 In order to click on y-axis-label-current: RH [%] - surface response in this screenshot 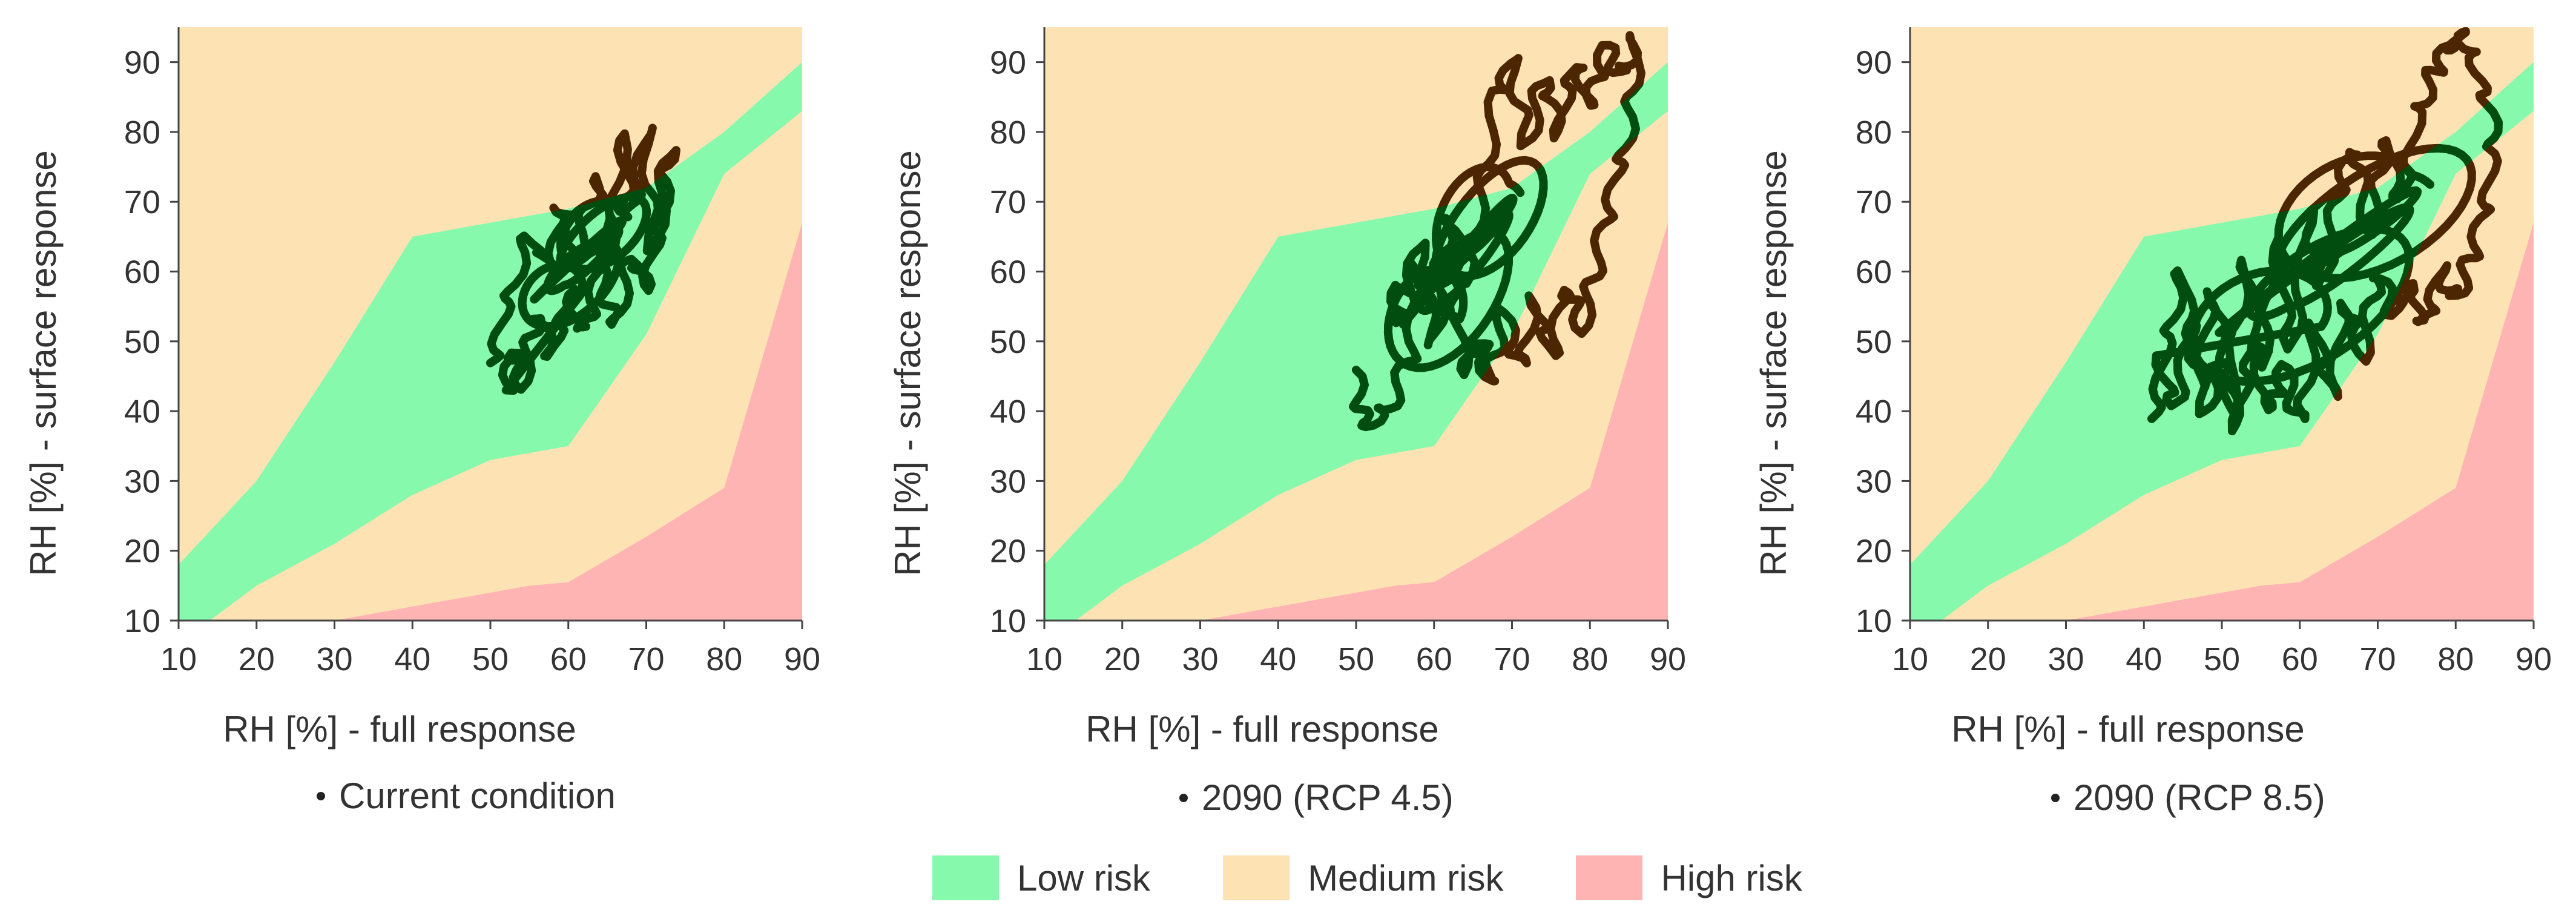, I will do `click(43, 363)`.